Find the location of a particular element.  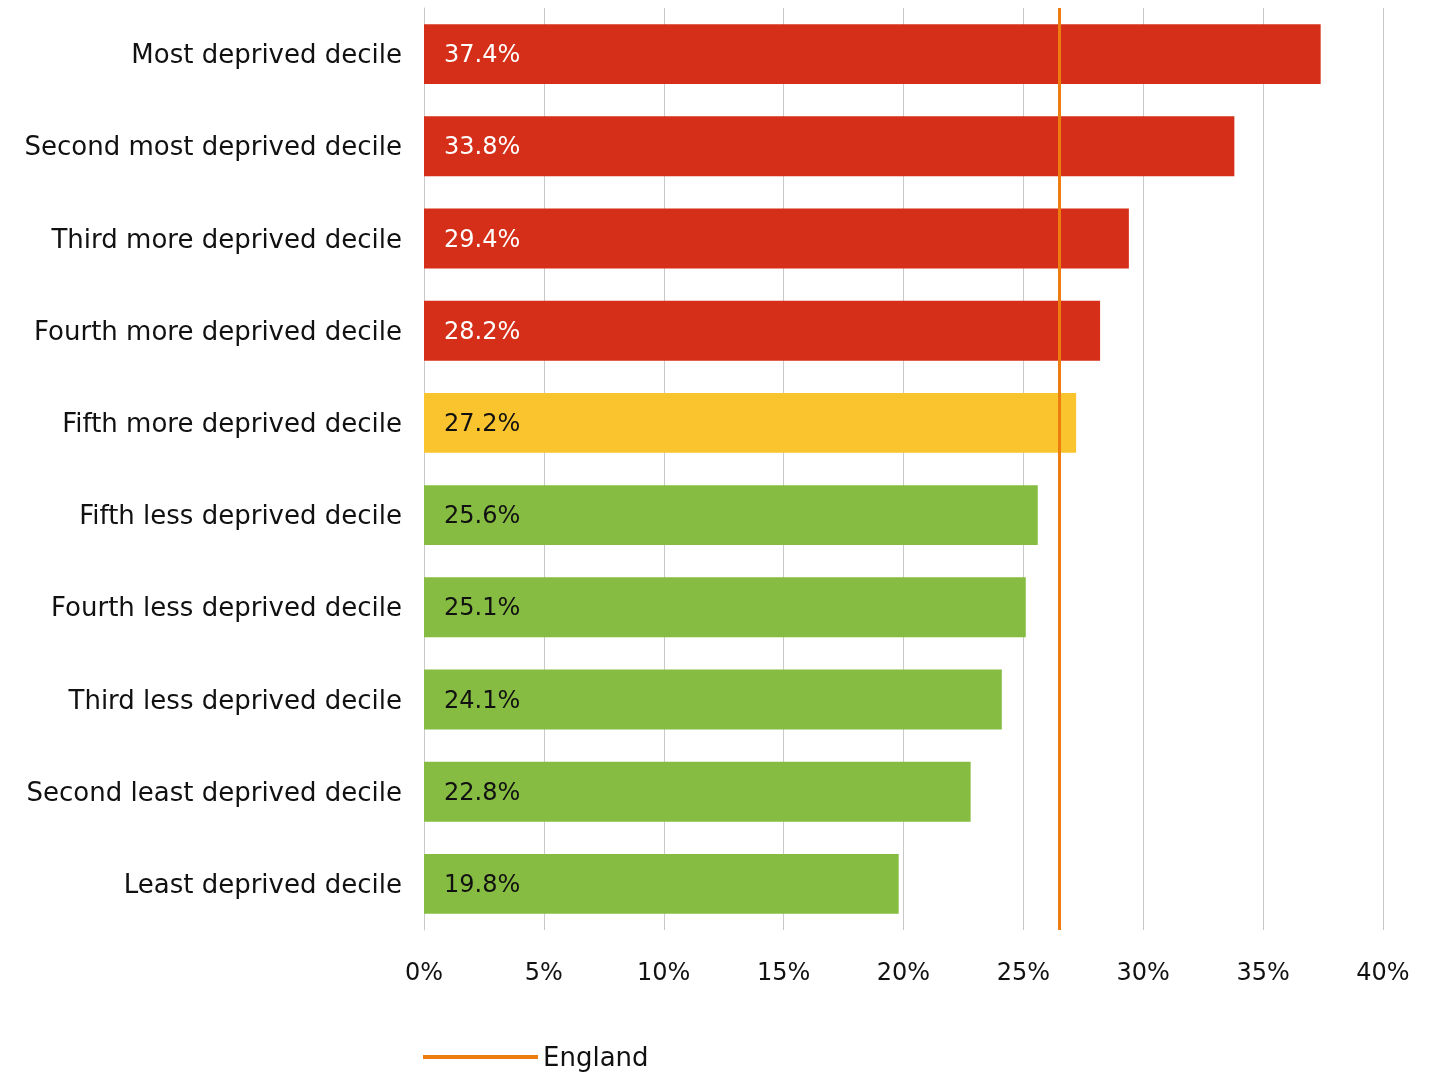

x-tick-label: 30% is located at coordinates (1143, 972).